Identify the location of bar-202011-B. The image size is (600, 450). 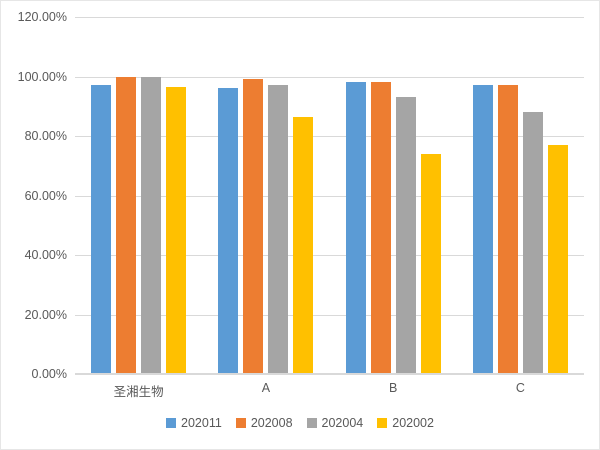
(355, 228).